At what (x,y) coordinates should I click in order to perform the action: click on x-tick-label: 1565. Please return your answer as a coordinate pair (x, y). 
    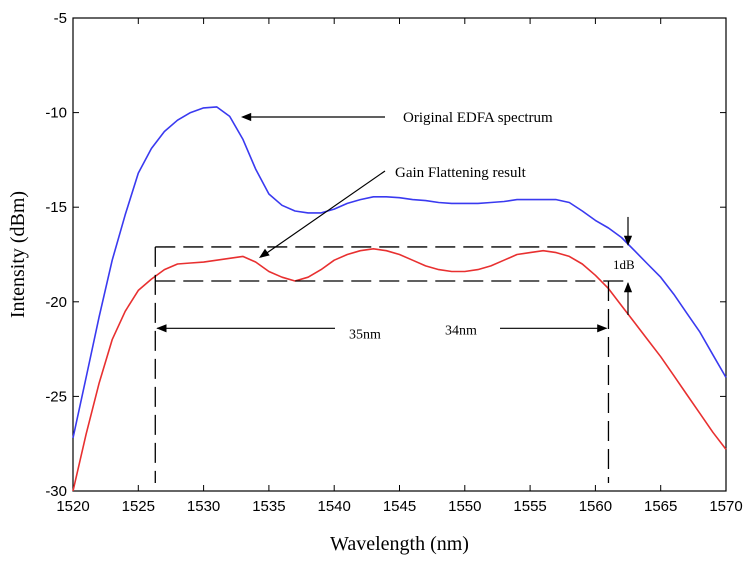
    Looking at the image, I should click on (660, 506).